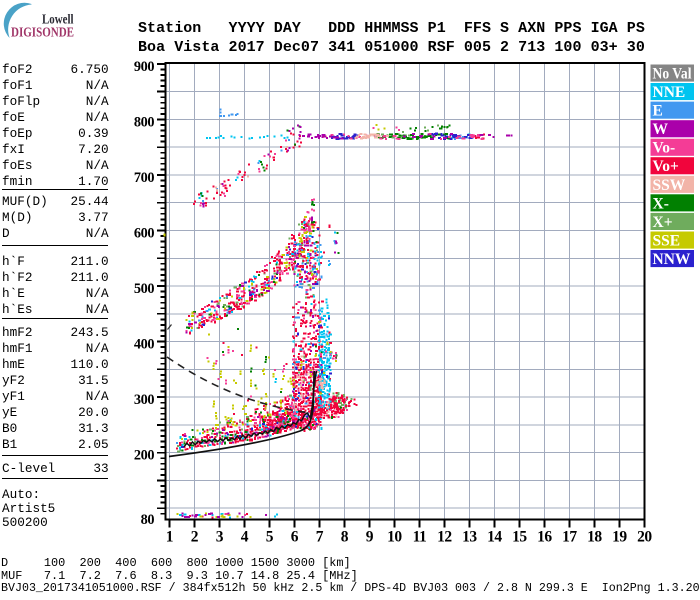  I want to click on svg-text: 11, so click(420, 536).